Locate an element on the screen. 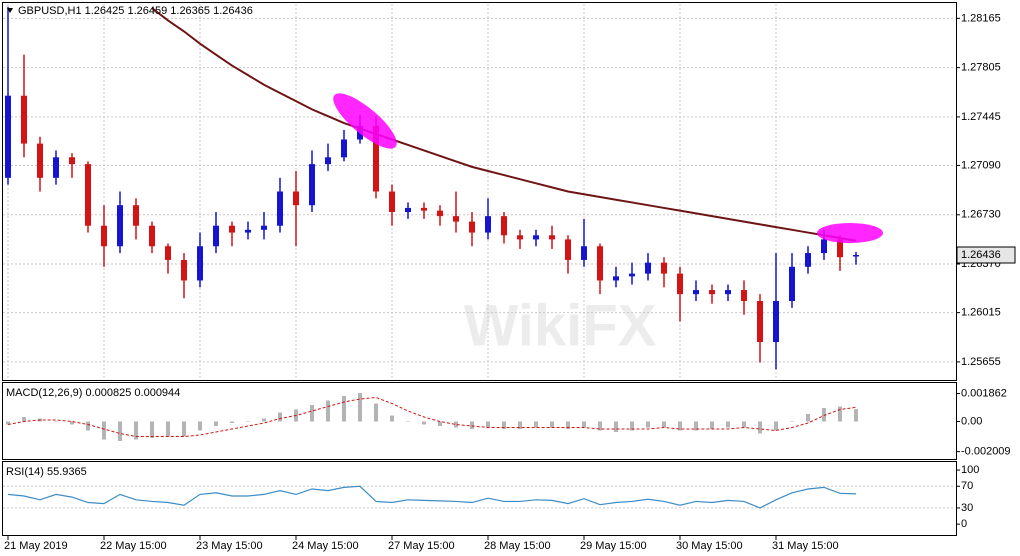 This screenshot has width=1020, height=556. y-tick-label: 1.27805 is located at coordinates (981, 68).